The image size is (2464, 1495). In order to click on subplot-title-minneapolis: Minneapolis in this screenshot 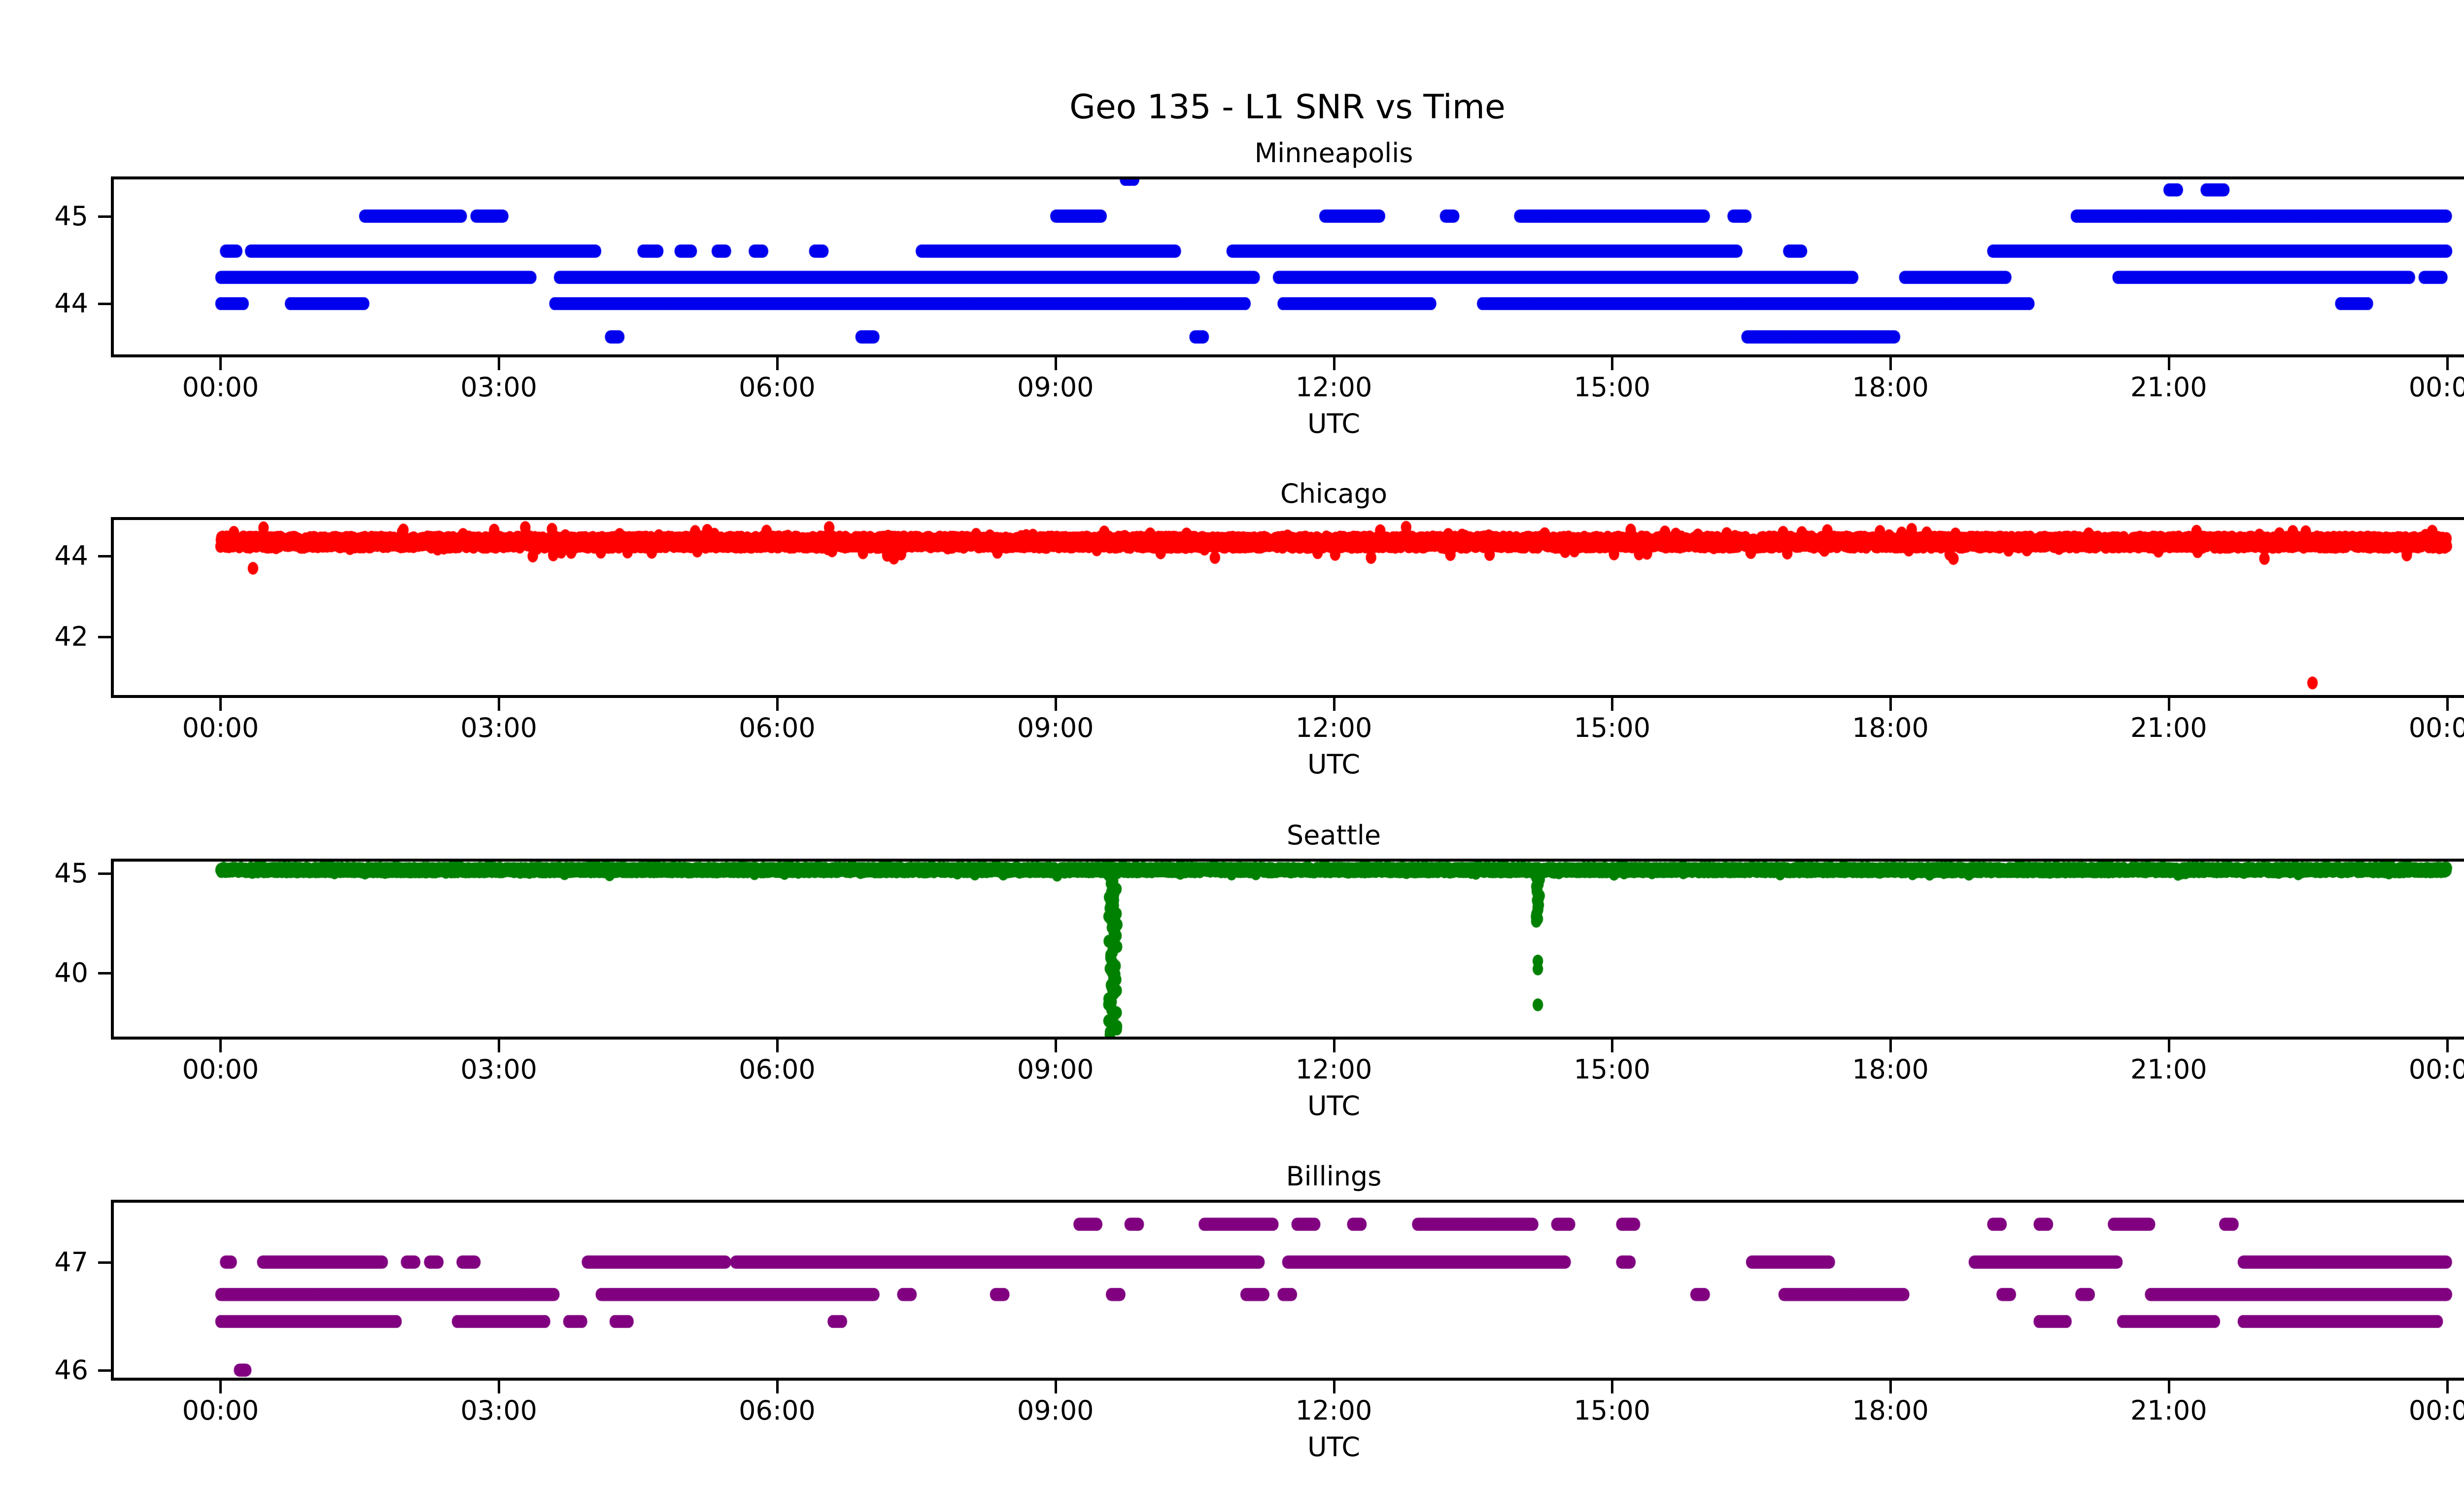, I will do `click(1333, 153)`.